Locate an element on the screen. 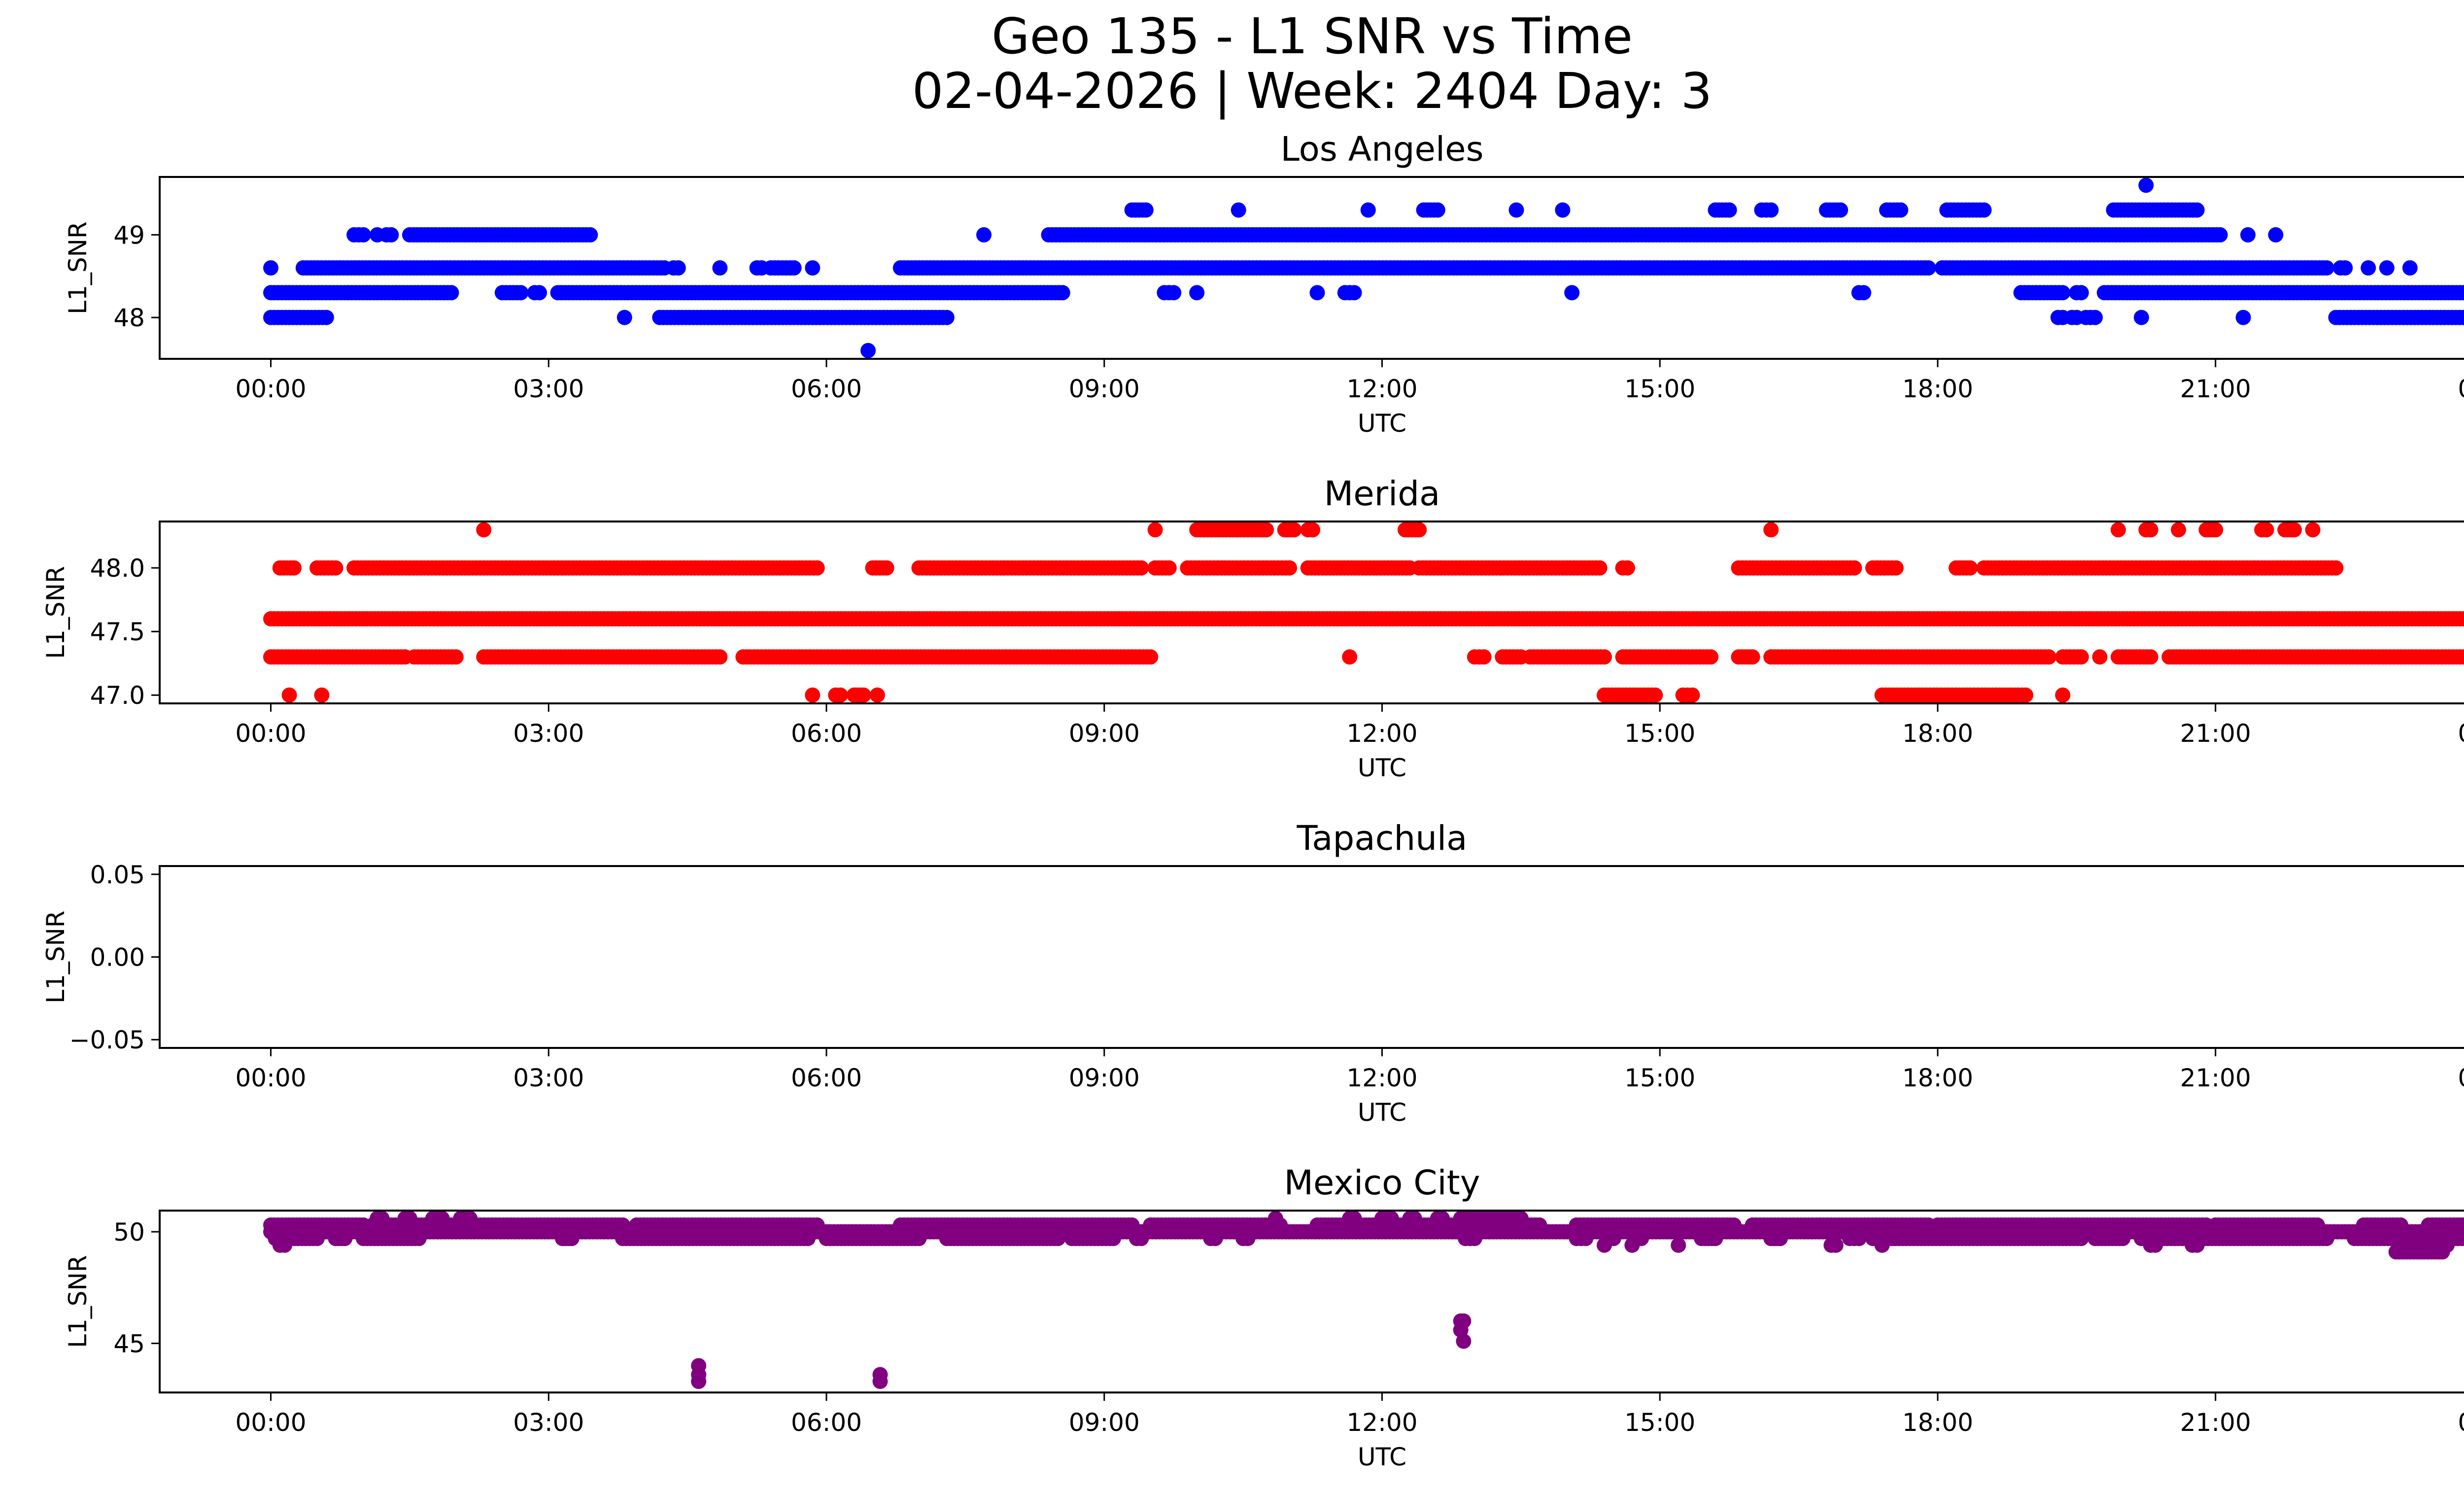 The height and width of the screenshot is (1495, 2464). y-tick-label: 0.05 is located at coordinates (117, 875).